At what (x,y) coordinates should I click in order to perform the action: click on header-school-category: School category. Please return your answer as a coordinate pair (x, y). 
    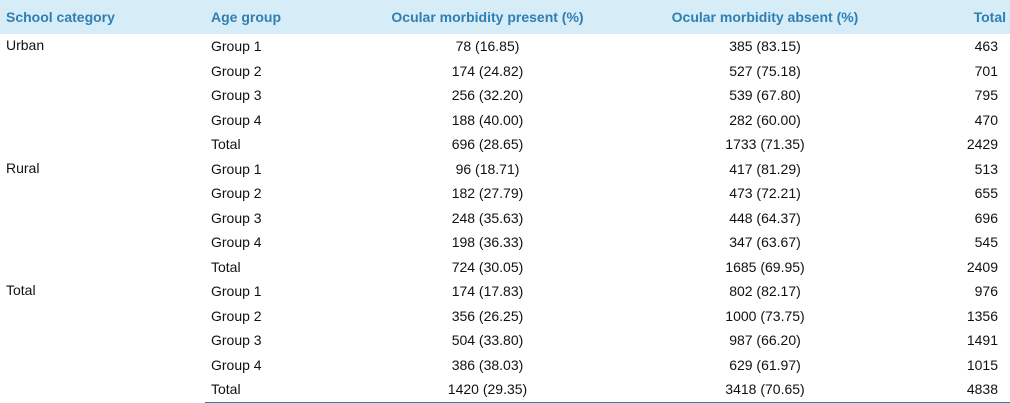
    Looking at the image, I should click on (60, 17).